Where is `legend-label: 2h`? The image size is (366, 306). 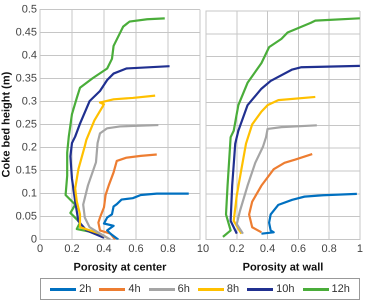
legend-label: 2h is located at coordinates (85, 289).